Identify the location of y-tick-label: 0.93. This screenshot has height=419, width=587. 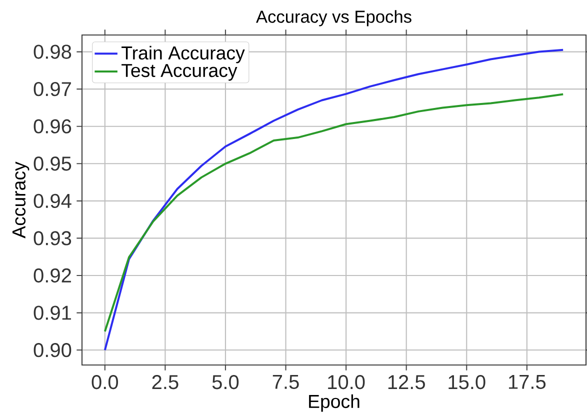
(53, 238).